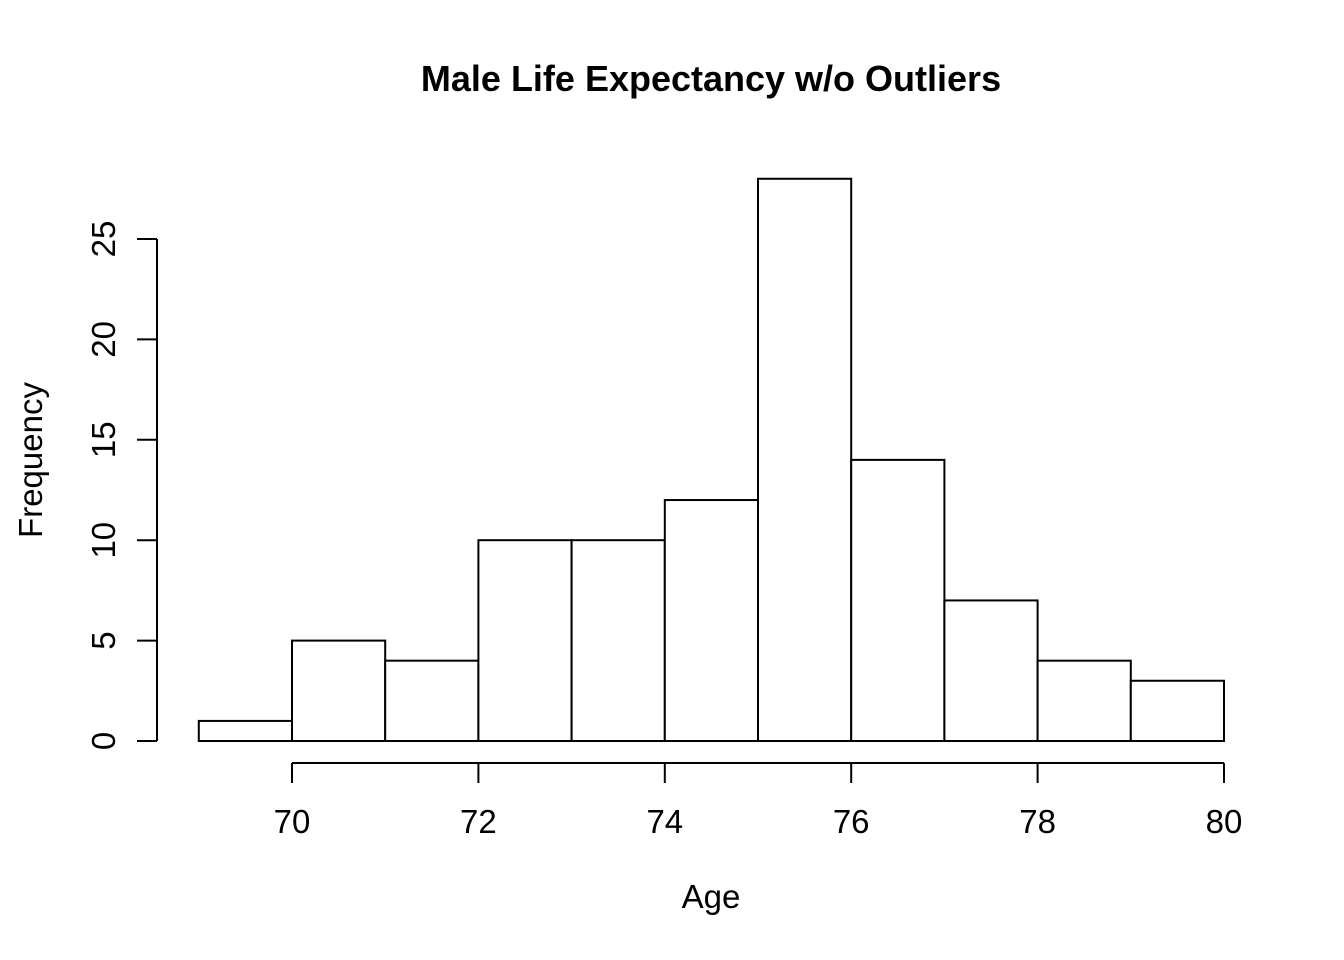  What do you see at coordinates (711, 896) in the screenshot?
I see `x-axis-label: Age` at bounding box center [711, 896].